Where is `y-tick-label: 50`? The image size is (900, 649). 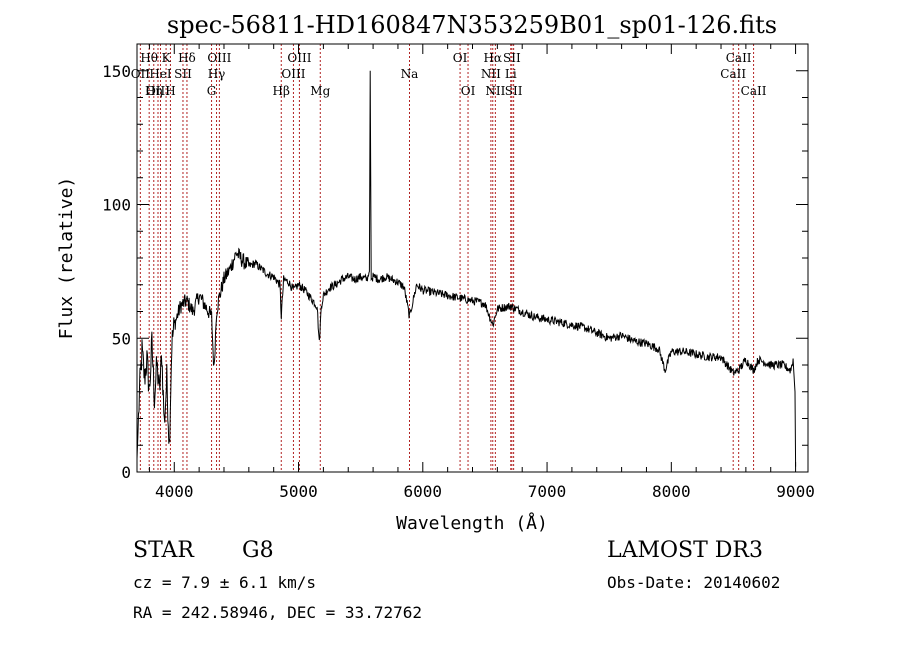 y-tick-label: 50 is located at coordinates (121, 338).